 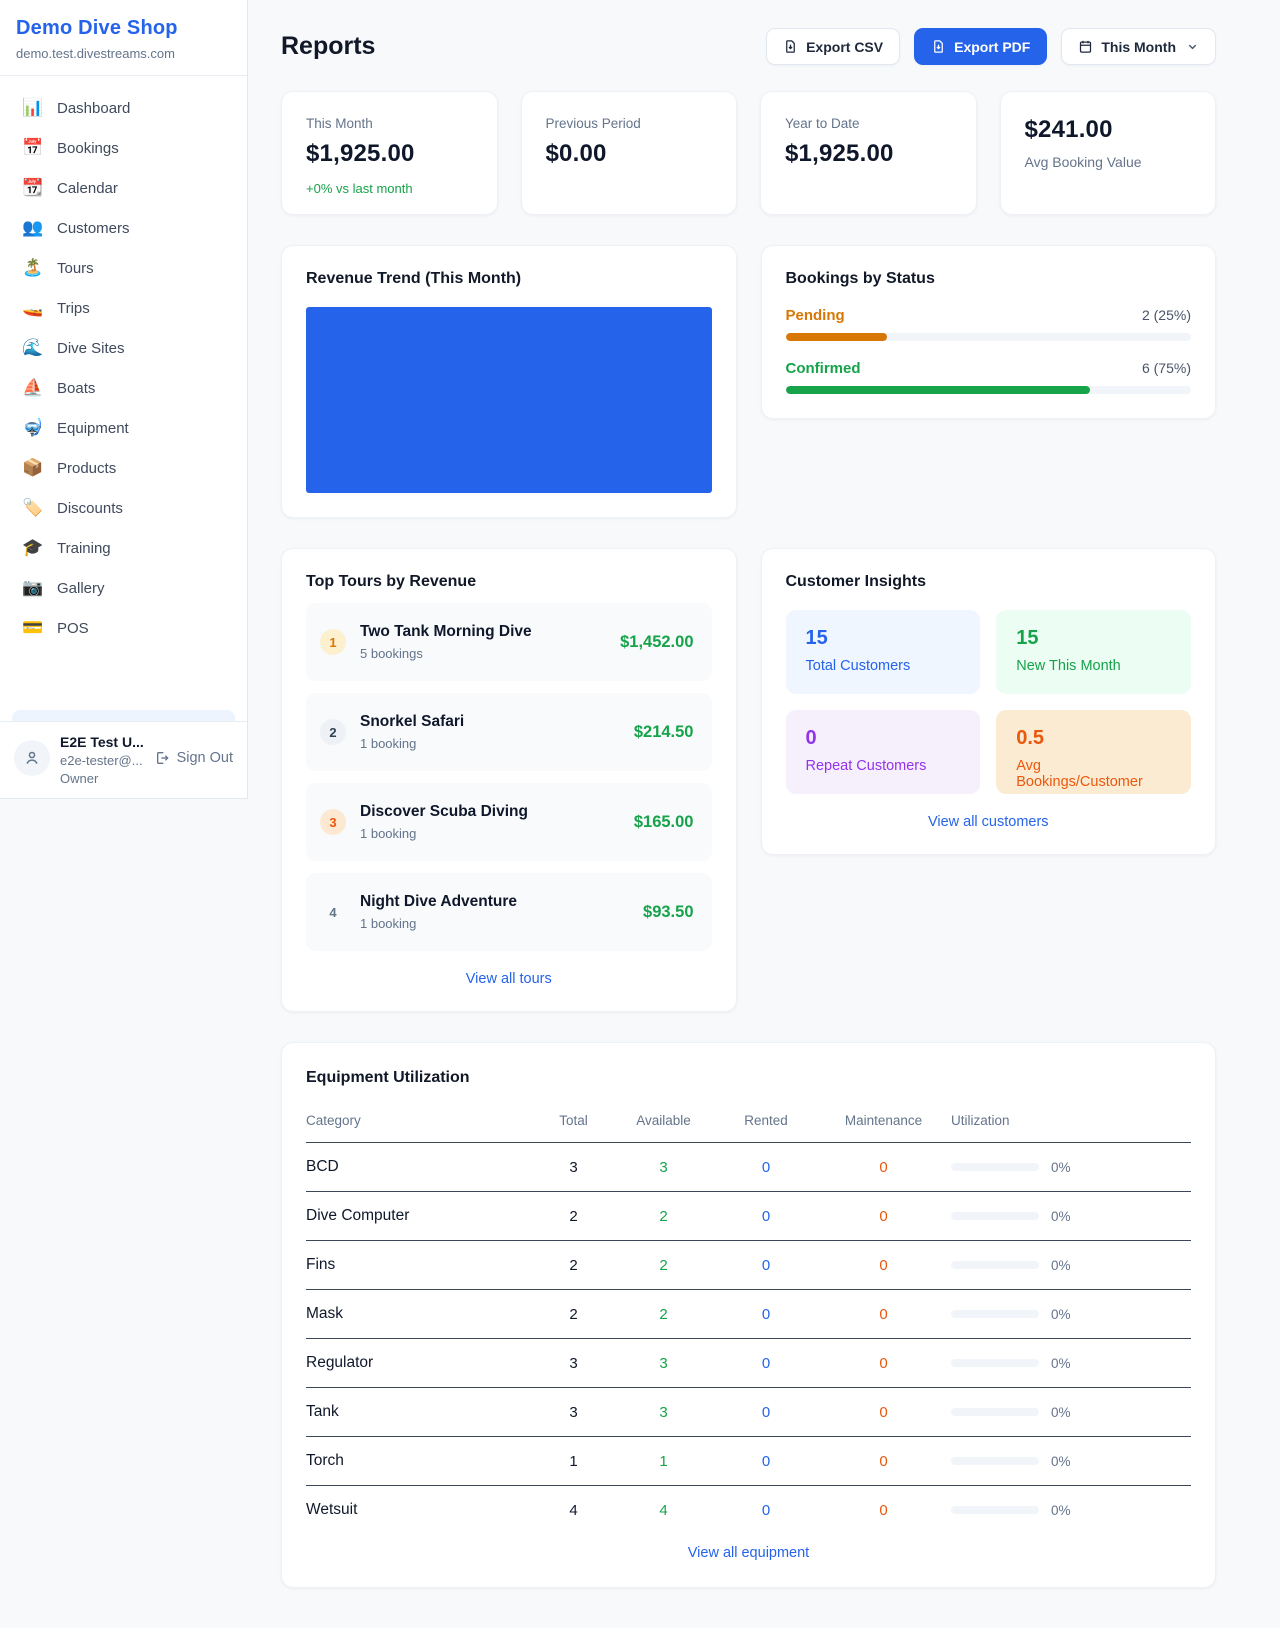 What do you see at coordinates (1079, 774) in the screenshot?
I see `insight-label: Avg Bookings/Customer` at bounding box center [1079, 774].